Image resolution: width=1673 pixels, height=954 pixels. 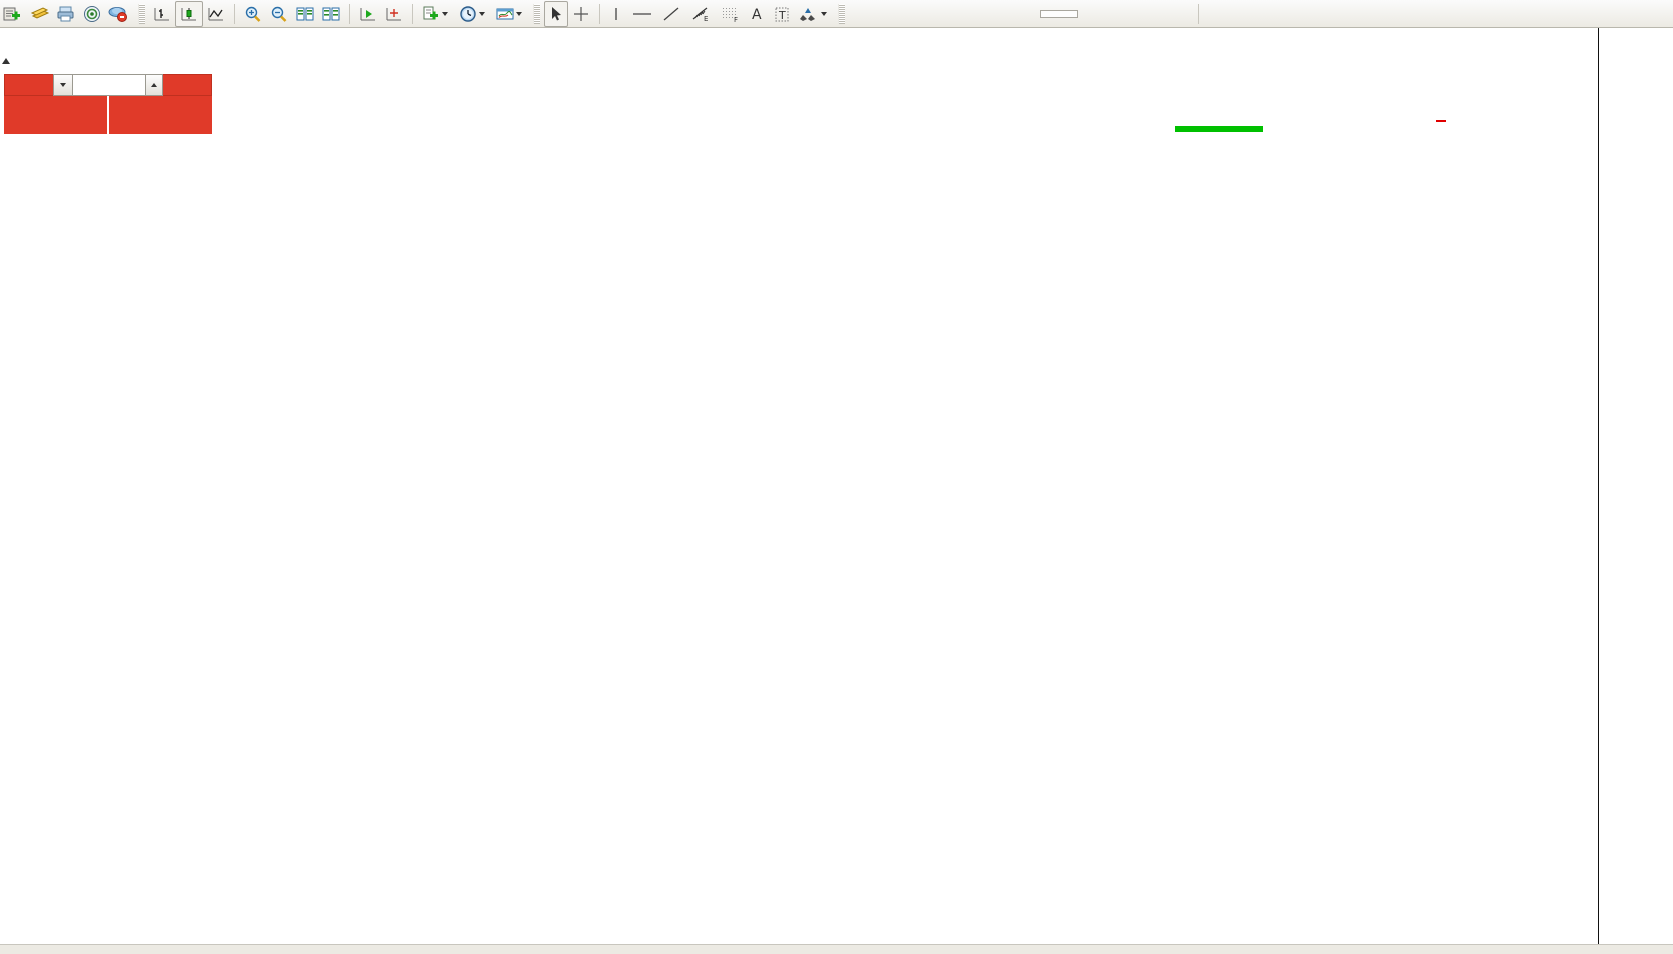 What do you see at coordinates (468, 14) in the screenshot?
I see `clock-icon` at bounding box center [468, 14].